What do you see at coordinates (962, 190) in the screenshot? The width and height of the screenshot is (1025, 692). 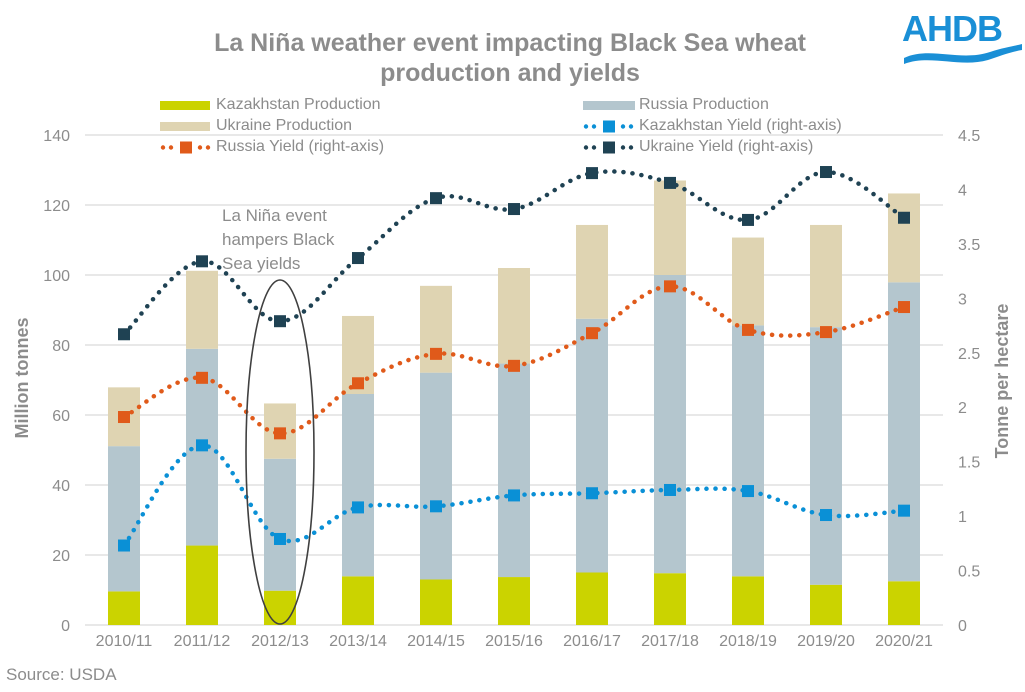 I see `y2-tick-label: 4` at bounding box center [962, 190].